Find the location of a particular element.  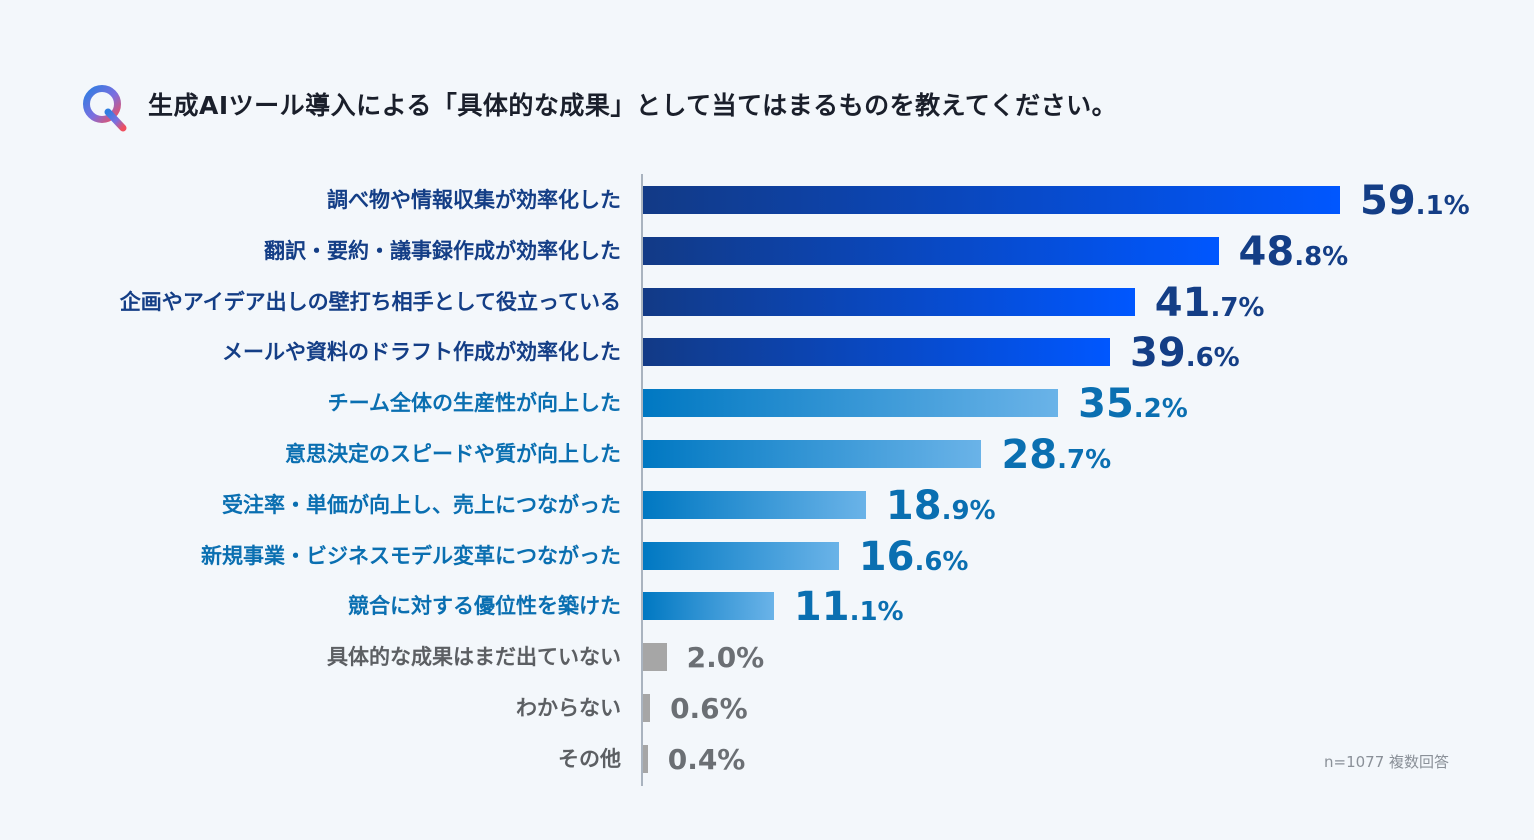

category-label: 競合に対する優位性を築けた is located at coordinates (484, 606).